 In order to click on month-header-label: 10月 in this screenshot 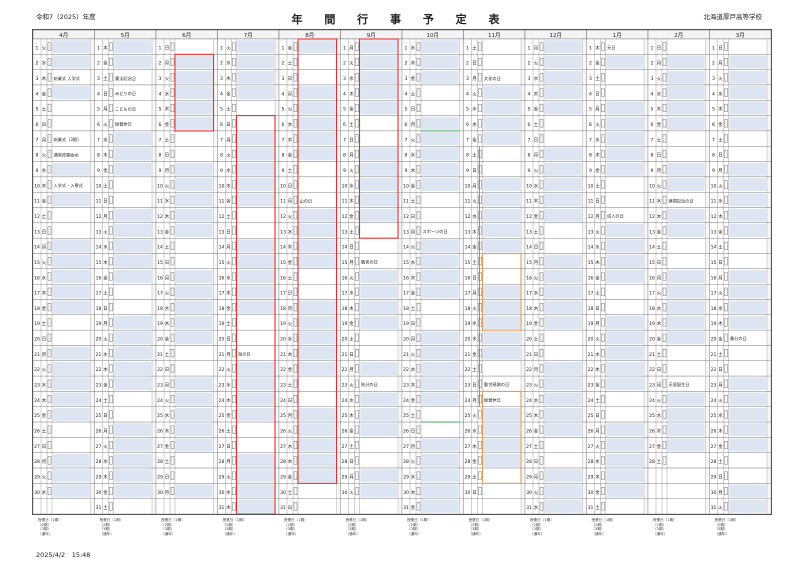, I will do `click(433, 35)`.